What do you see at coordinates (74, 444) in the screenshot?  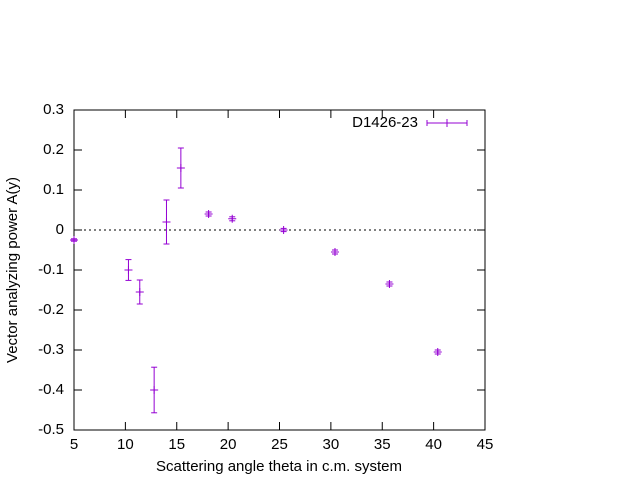 I see `x-tick-label: 5` at bounding box center [74, 444].